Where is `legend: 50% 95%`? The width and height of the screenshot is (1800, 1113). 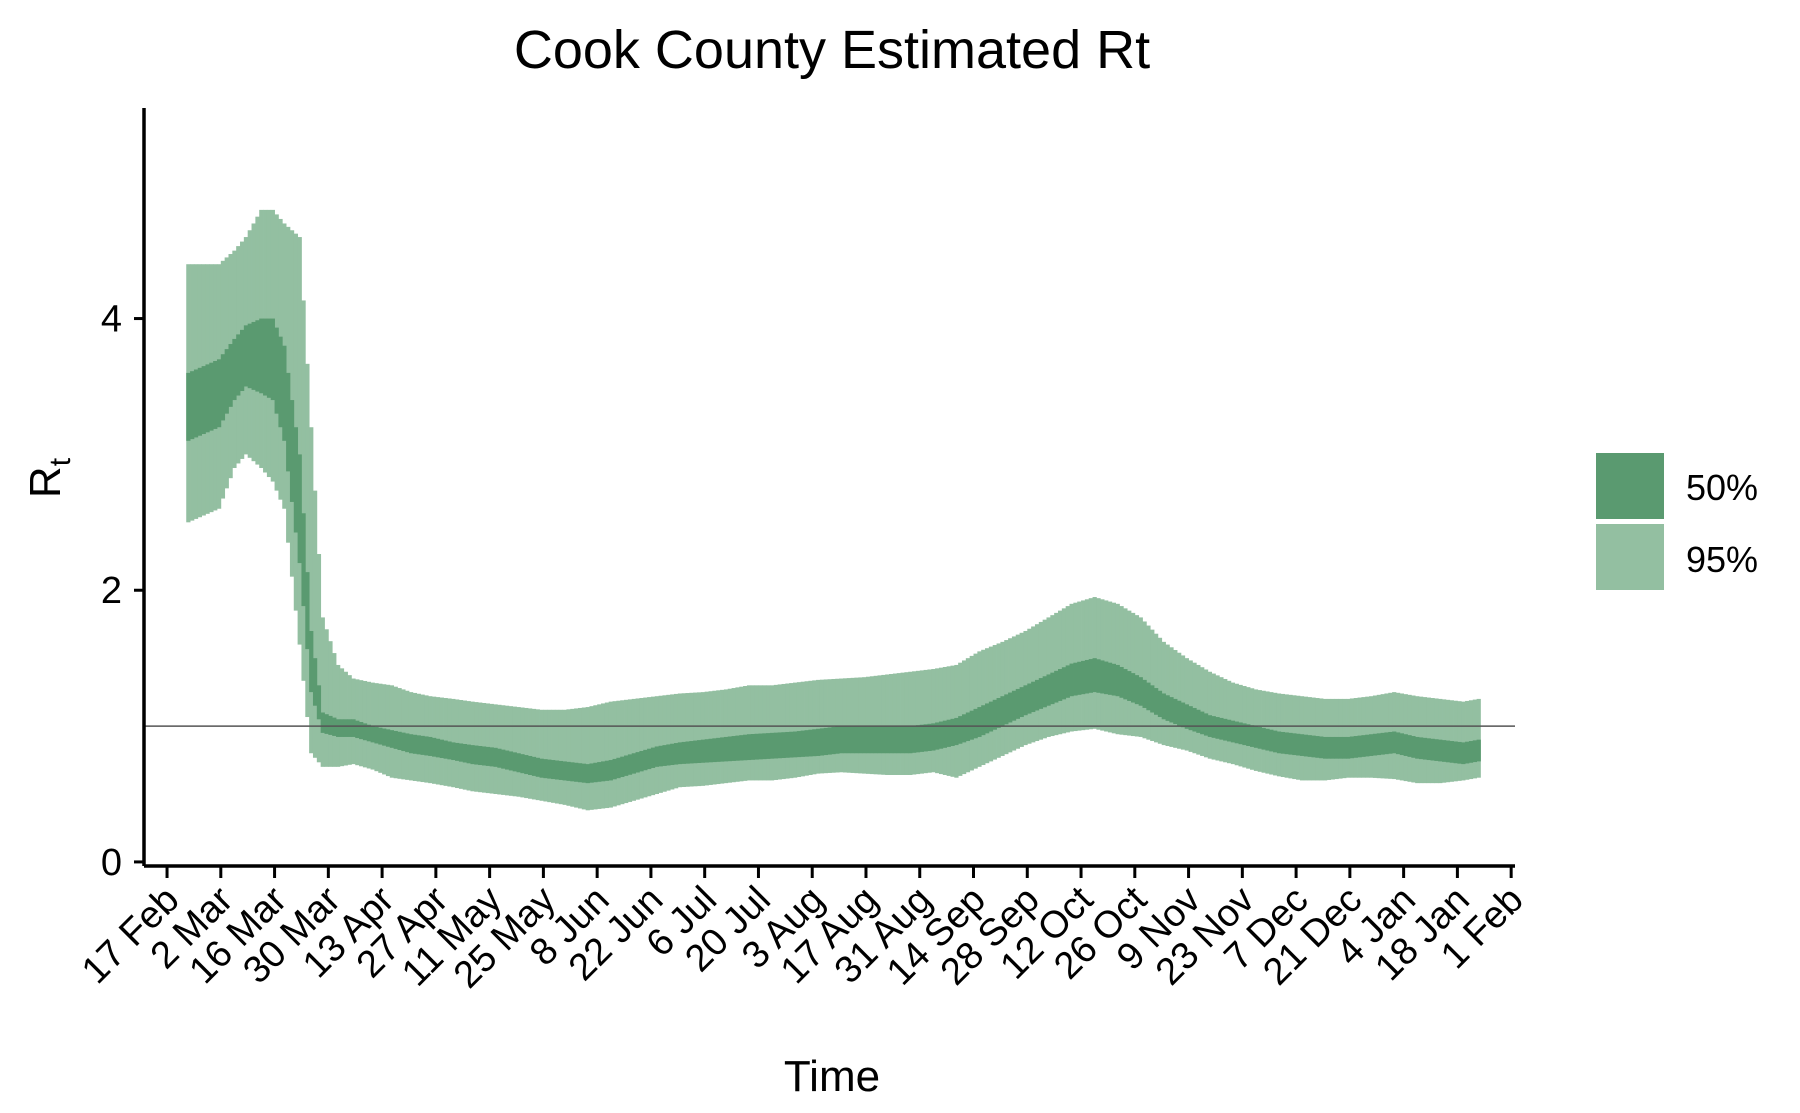 legend: 50% 95% is located at coordinates (1677, 521).